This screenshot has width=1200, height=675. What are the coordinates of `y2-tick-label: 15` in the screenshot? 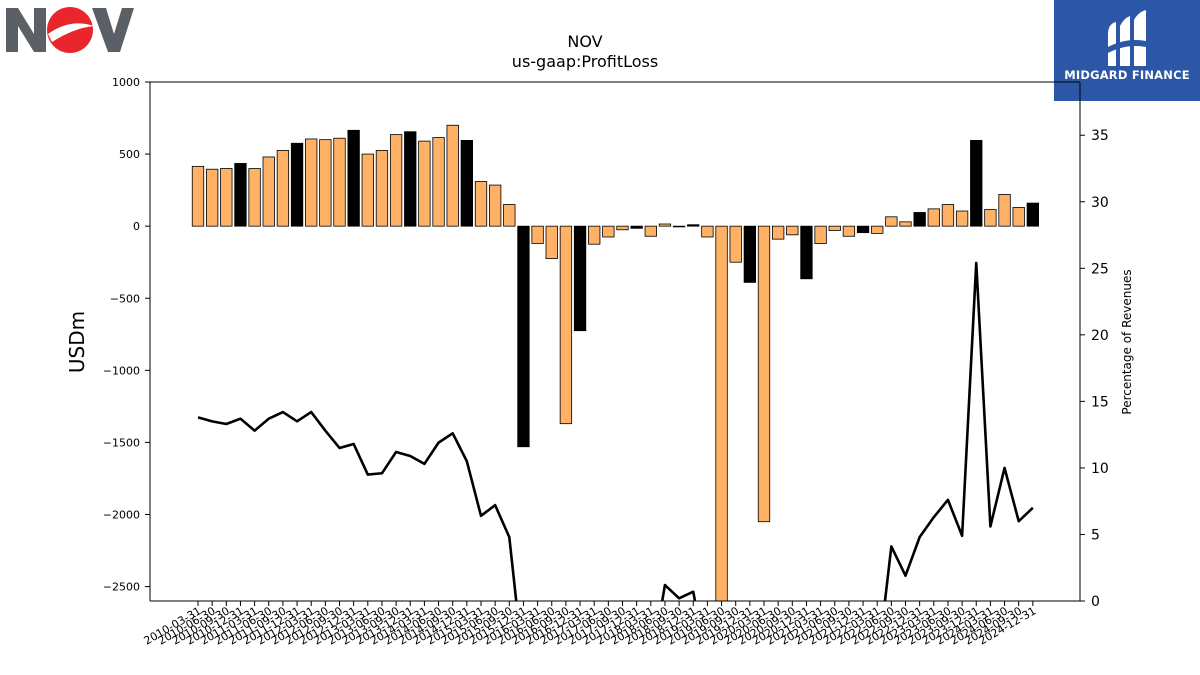 It's located at (1100, 402).